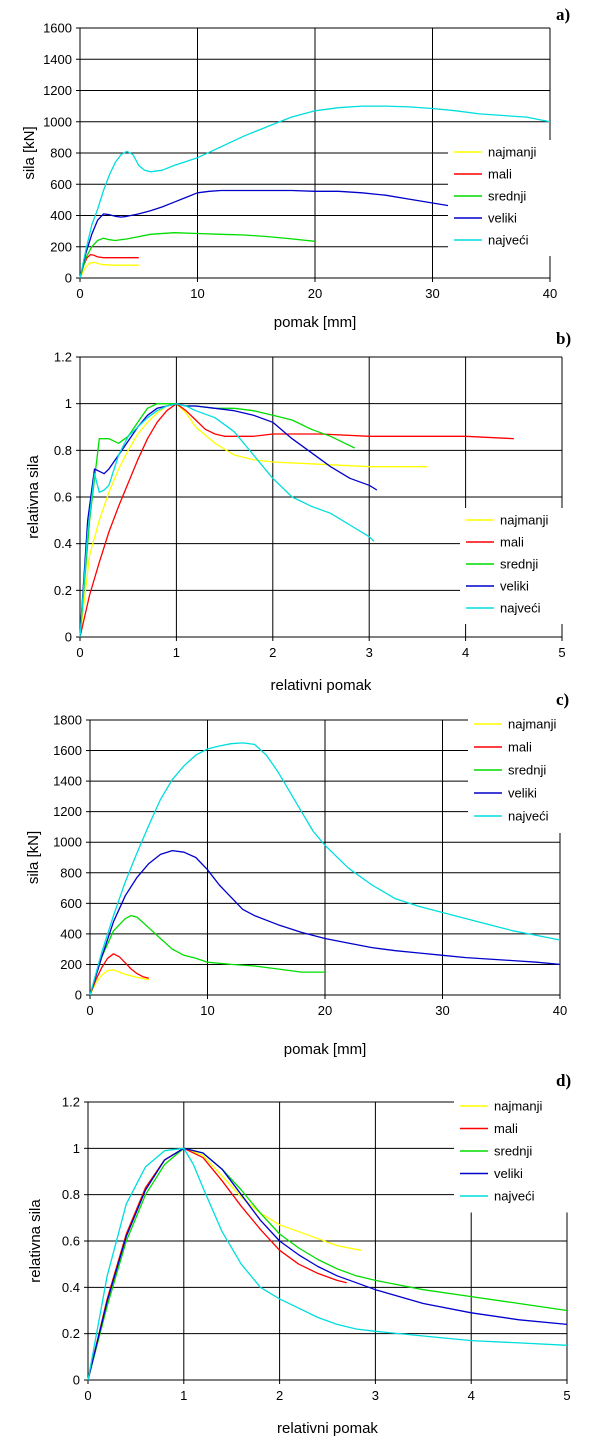 The height and width of the screenshot is (1440, 594). I want to click on y-tick-label: 1200, so click(57, 90).